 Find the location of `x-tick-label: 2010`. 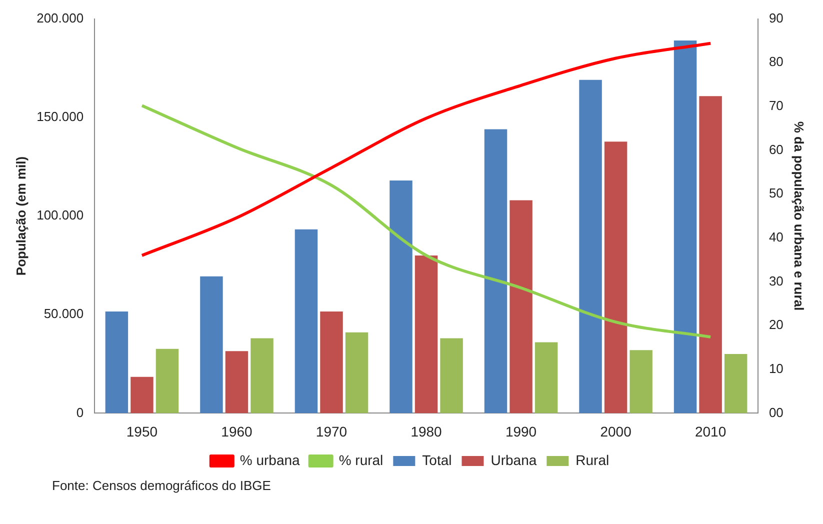

x-tick-label: 2010 is located at coordinates (710, 431).